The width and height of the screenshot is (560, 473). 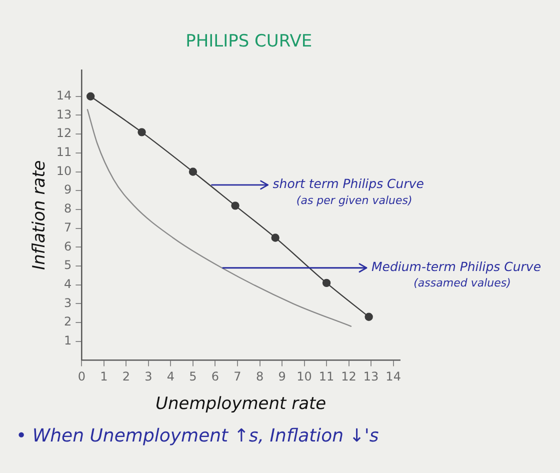 What do you see at coordinates (326, 377) in the screenshot?
I see `x-tick-label: 11` at bounding box center [326, 377].